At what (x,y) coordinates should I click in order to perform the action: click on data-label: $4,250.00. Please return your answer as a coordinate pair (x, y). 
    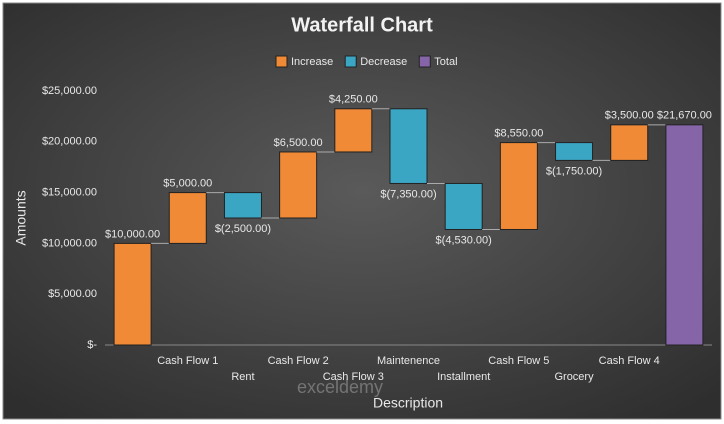
    Looking at the image, I should click on (353, 100).